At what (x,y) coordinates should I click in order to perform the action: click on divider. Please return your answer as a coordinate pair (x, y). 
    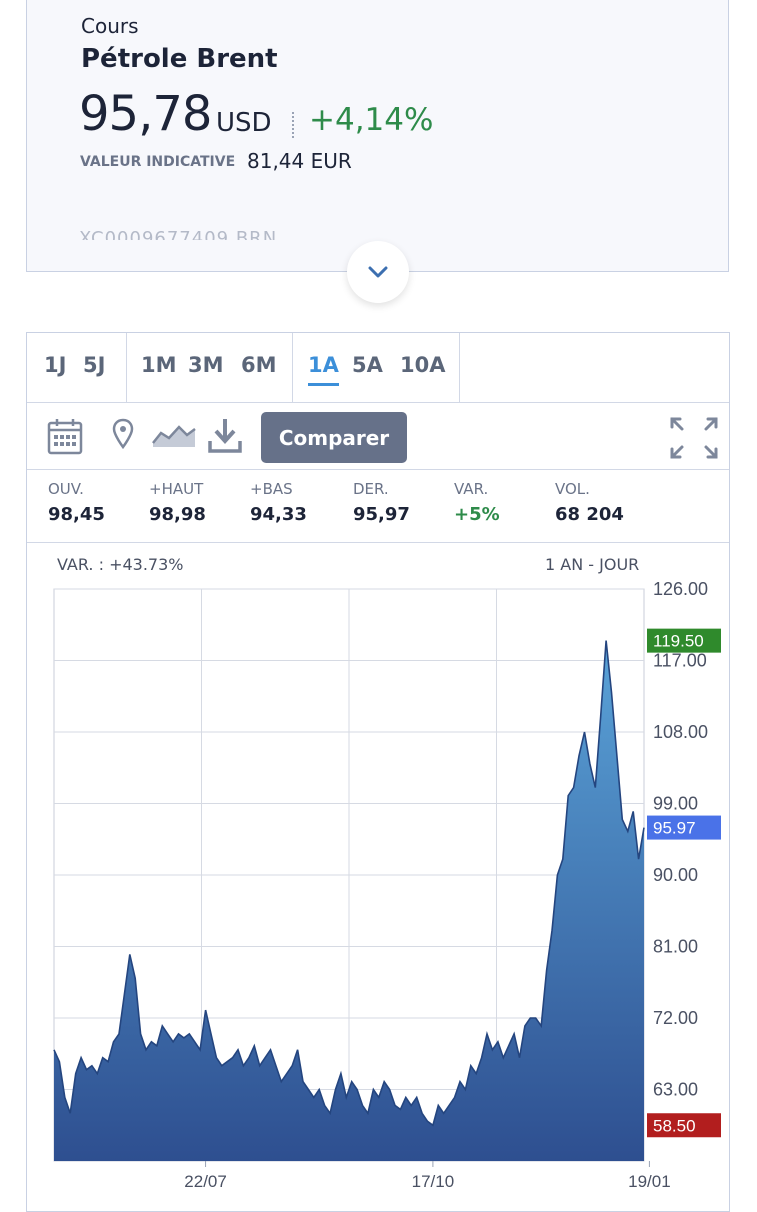
    Looking at the image, I should click on (293, 125).